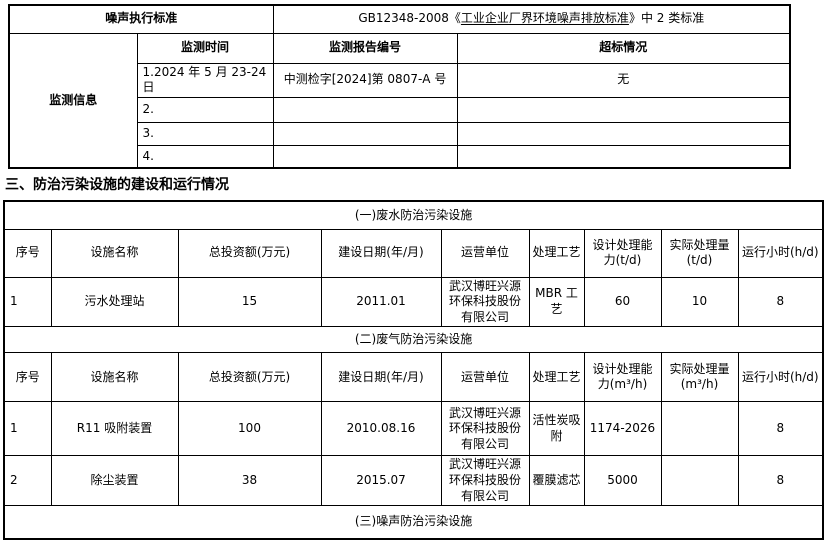 Image resolution: width=825 pixels, height=540 pixels. What do you see at coordinates (365, 48) in the screenshot?
I see `monitoring-report-no-header: 监测报告编号` at bounding box center [365, 48].